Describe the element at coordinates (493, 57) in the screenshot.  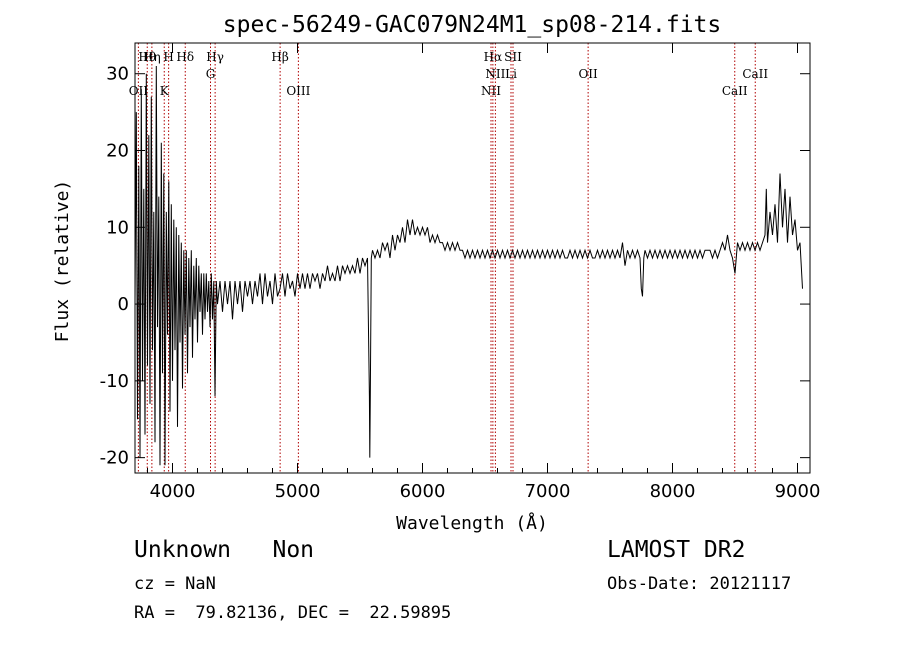
I see `marker-label-11: Hα` at that location.